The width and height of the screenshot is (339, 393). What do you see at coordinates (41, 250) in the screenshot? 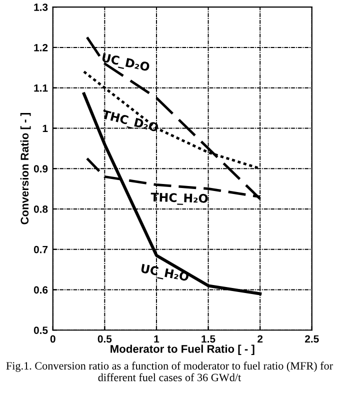
I see `y-tick-label: 0.7` at bounding box center [41, 250].